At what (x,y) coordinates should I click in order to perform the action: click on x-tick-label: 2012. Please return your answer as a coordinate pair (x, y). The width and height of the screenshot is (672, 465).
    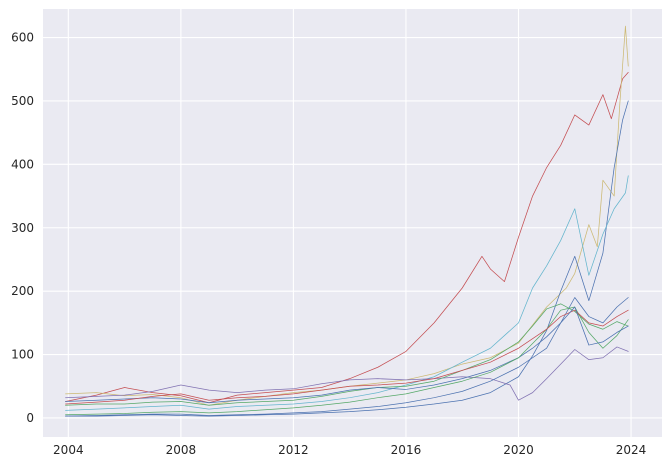
    Looking at the image, I should click on (293, 450).